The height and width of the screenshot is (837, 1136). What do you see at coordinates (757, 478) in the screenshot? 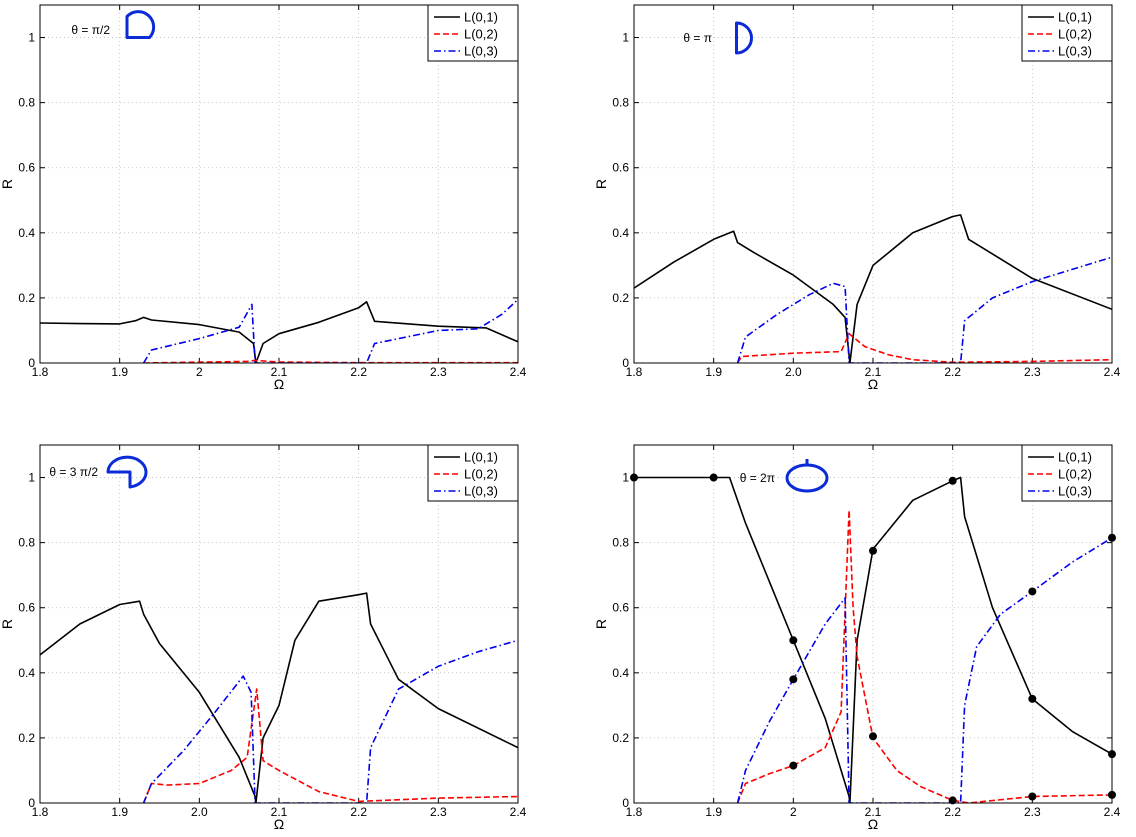
I see `theta-annotation: θ = 2π` at bounding box center [757, 478].